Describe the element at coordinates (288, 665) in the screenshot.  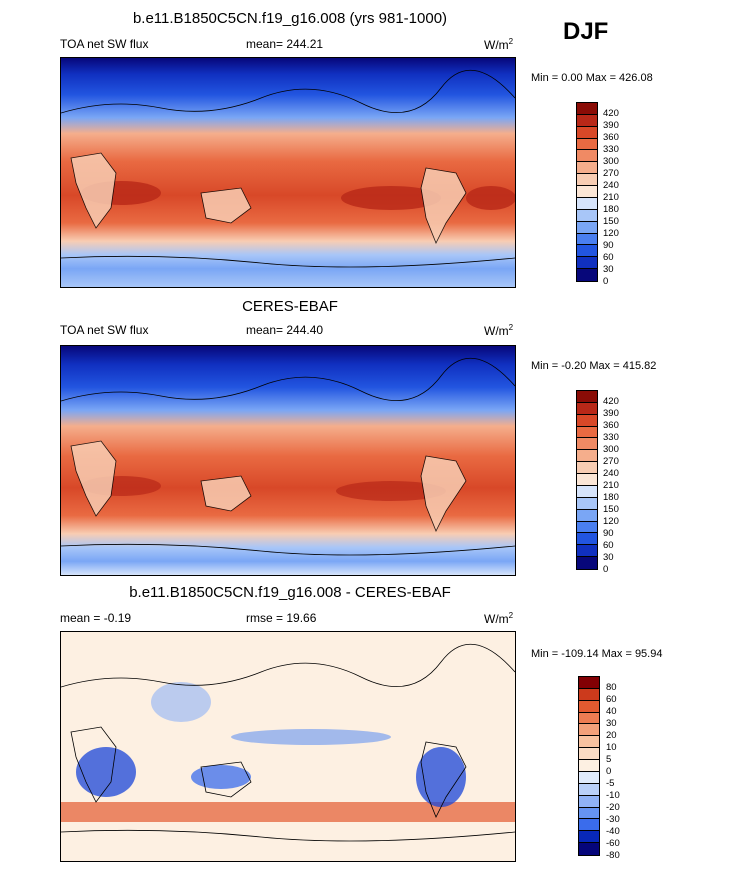
I see `panel3-coast-arctic` at that location.